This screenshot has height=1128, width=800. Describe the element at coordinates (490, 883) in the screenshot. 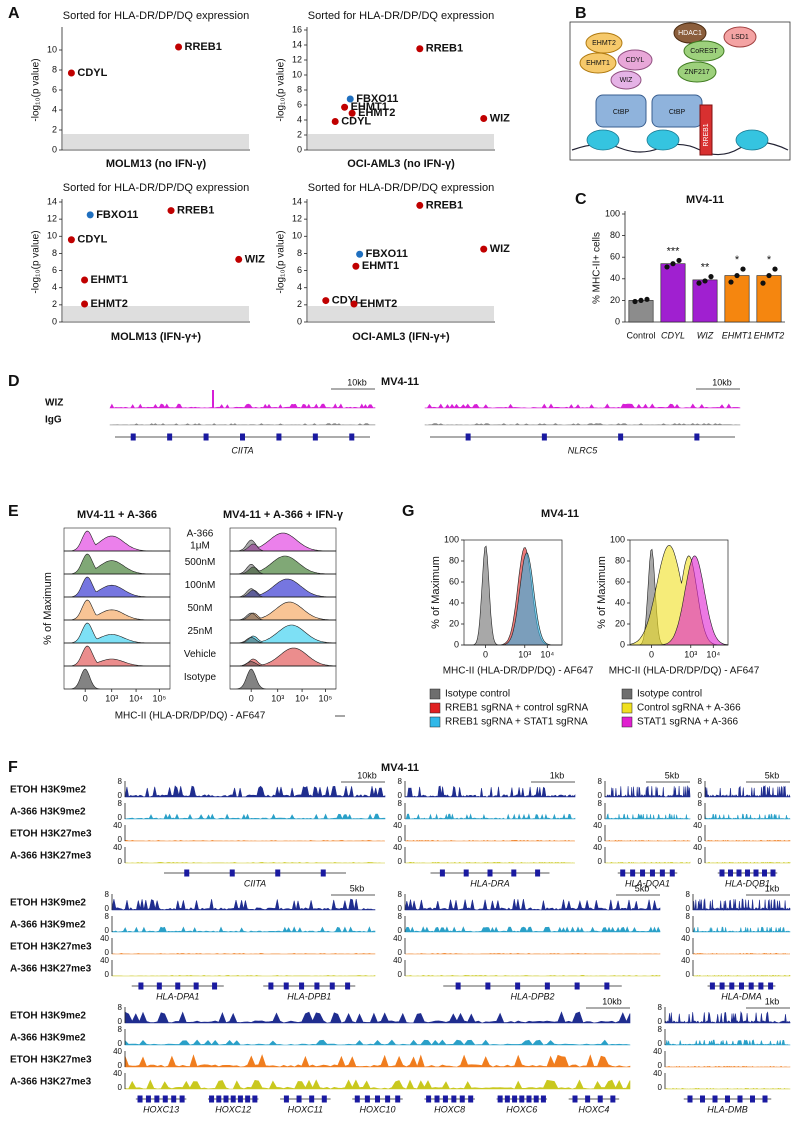

I see `gene-name: HLA-DRA` at that location.